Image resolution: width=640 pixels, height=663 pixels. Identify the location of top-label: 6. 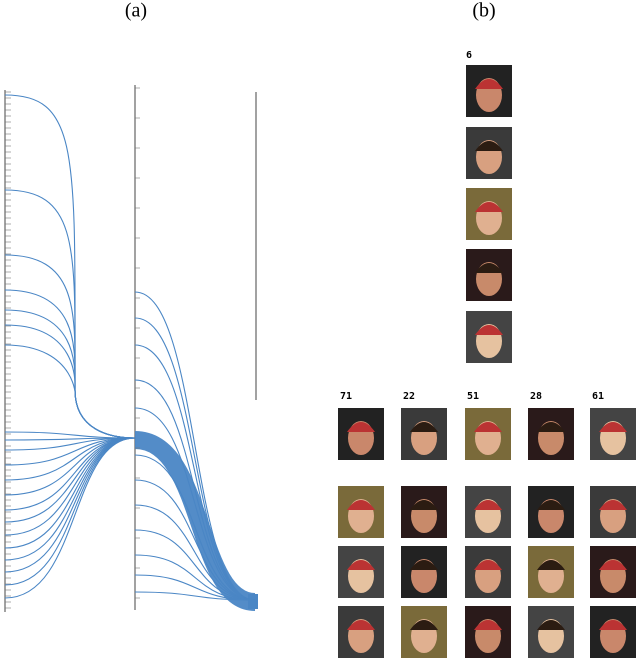
(469, 55).